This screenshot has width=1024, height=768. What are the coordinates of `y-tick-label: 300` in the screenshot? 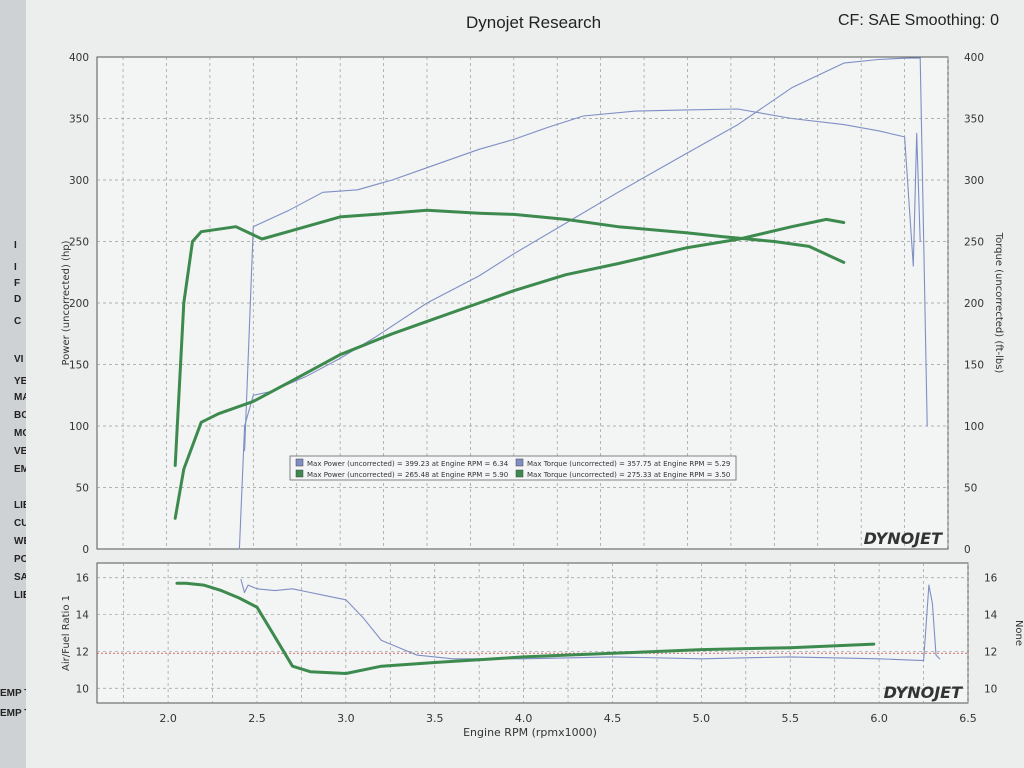 It's located at (79, 181).